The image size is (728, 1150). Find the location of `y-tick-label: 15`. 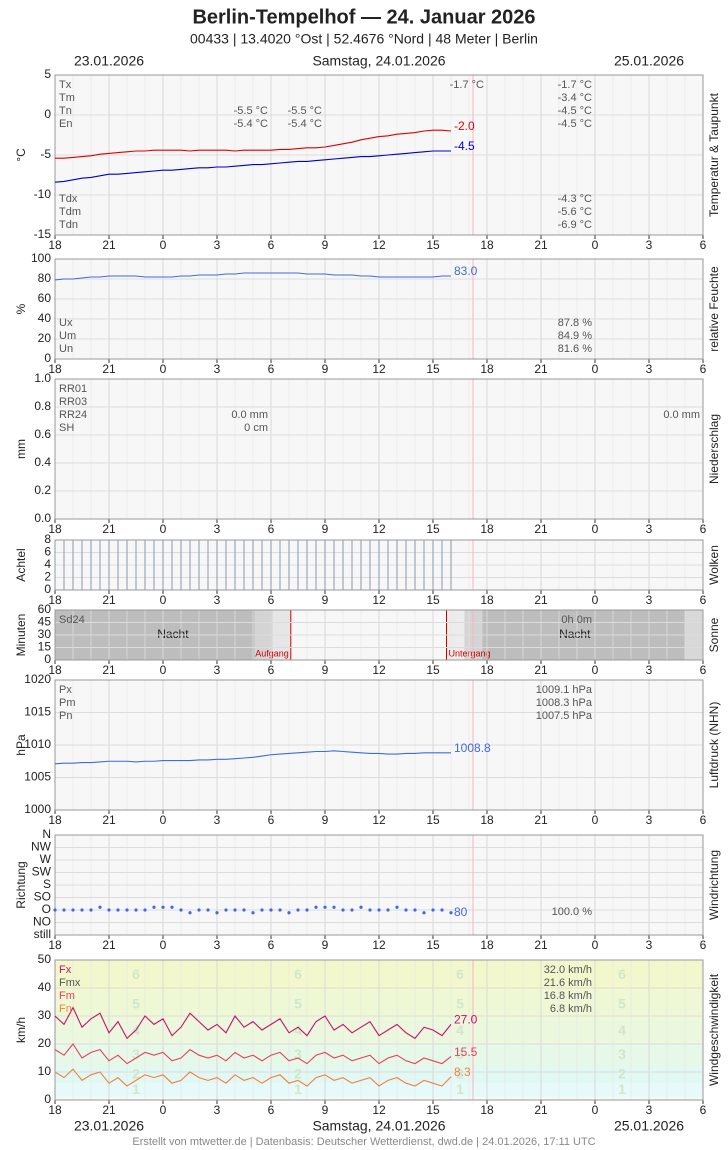

y-tick-label: 15 is located at coordinates (45, 647).